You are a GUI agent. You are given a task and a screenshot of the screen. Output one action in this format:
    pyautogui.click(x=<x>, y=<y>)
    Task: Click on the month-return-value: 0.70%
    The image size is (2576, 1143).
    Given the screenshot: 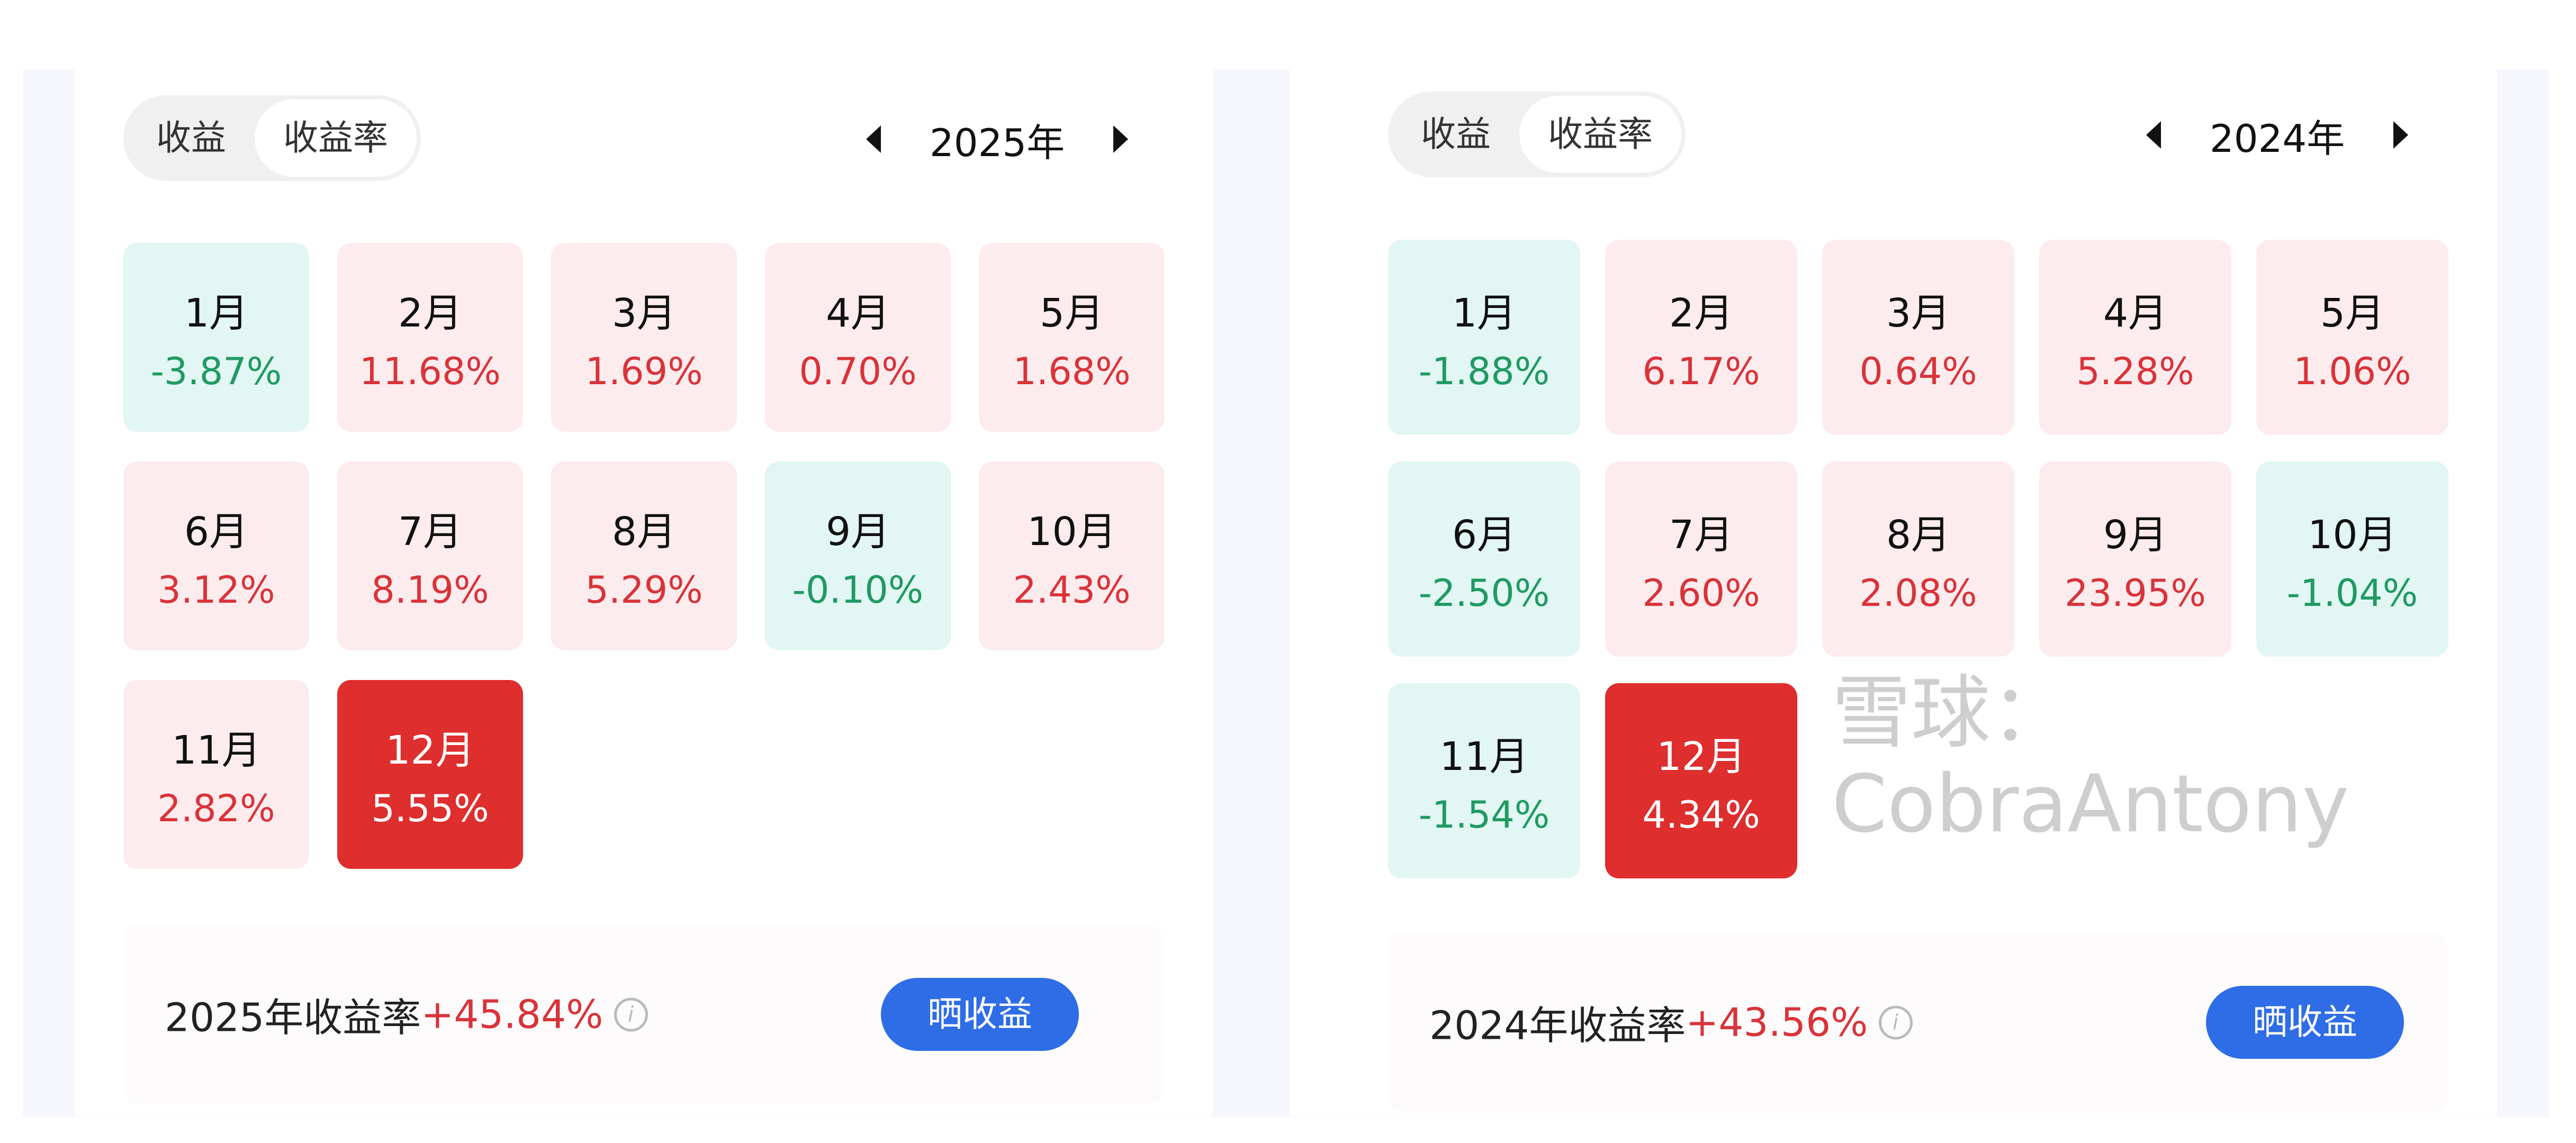 What is the action you would take?
    pyautogui.click(x=858, y=371)
    